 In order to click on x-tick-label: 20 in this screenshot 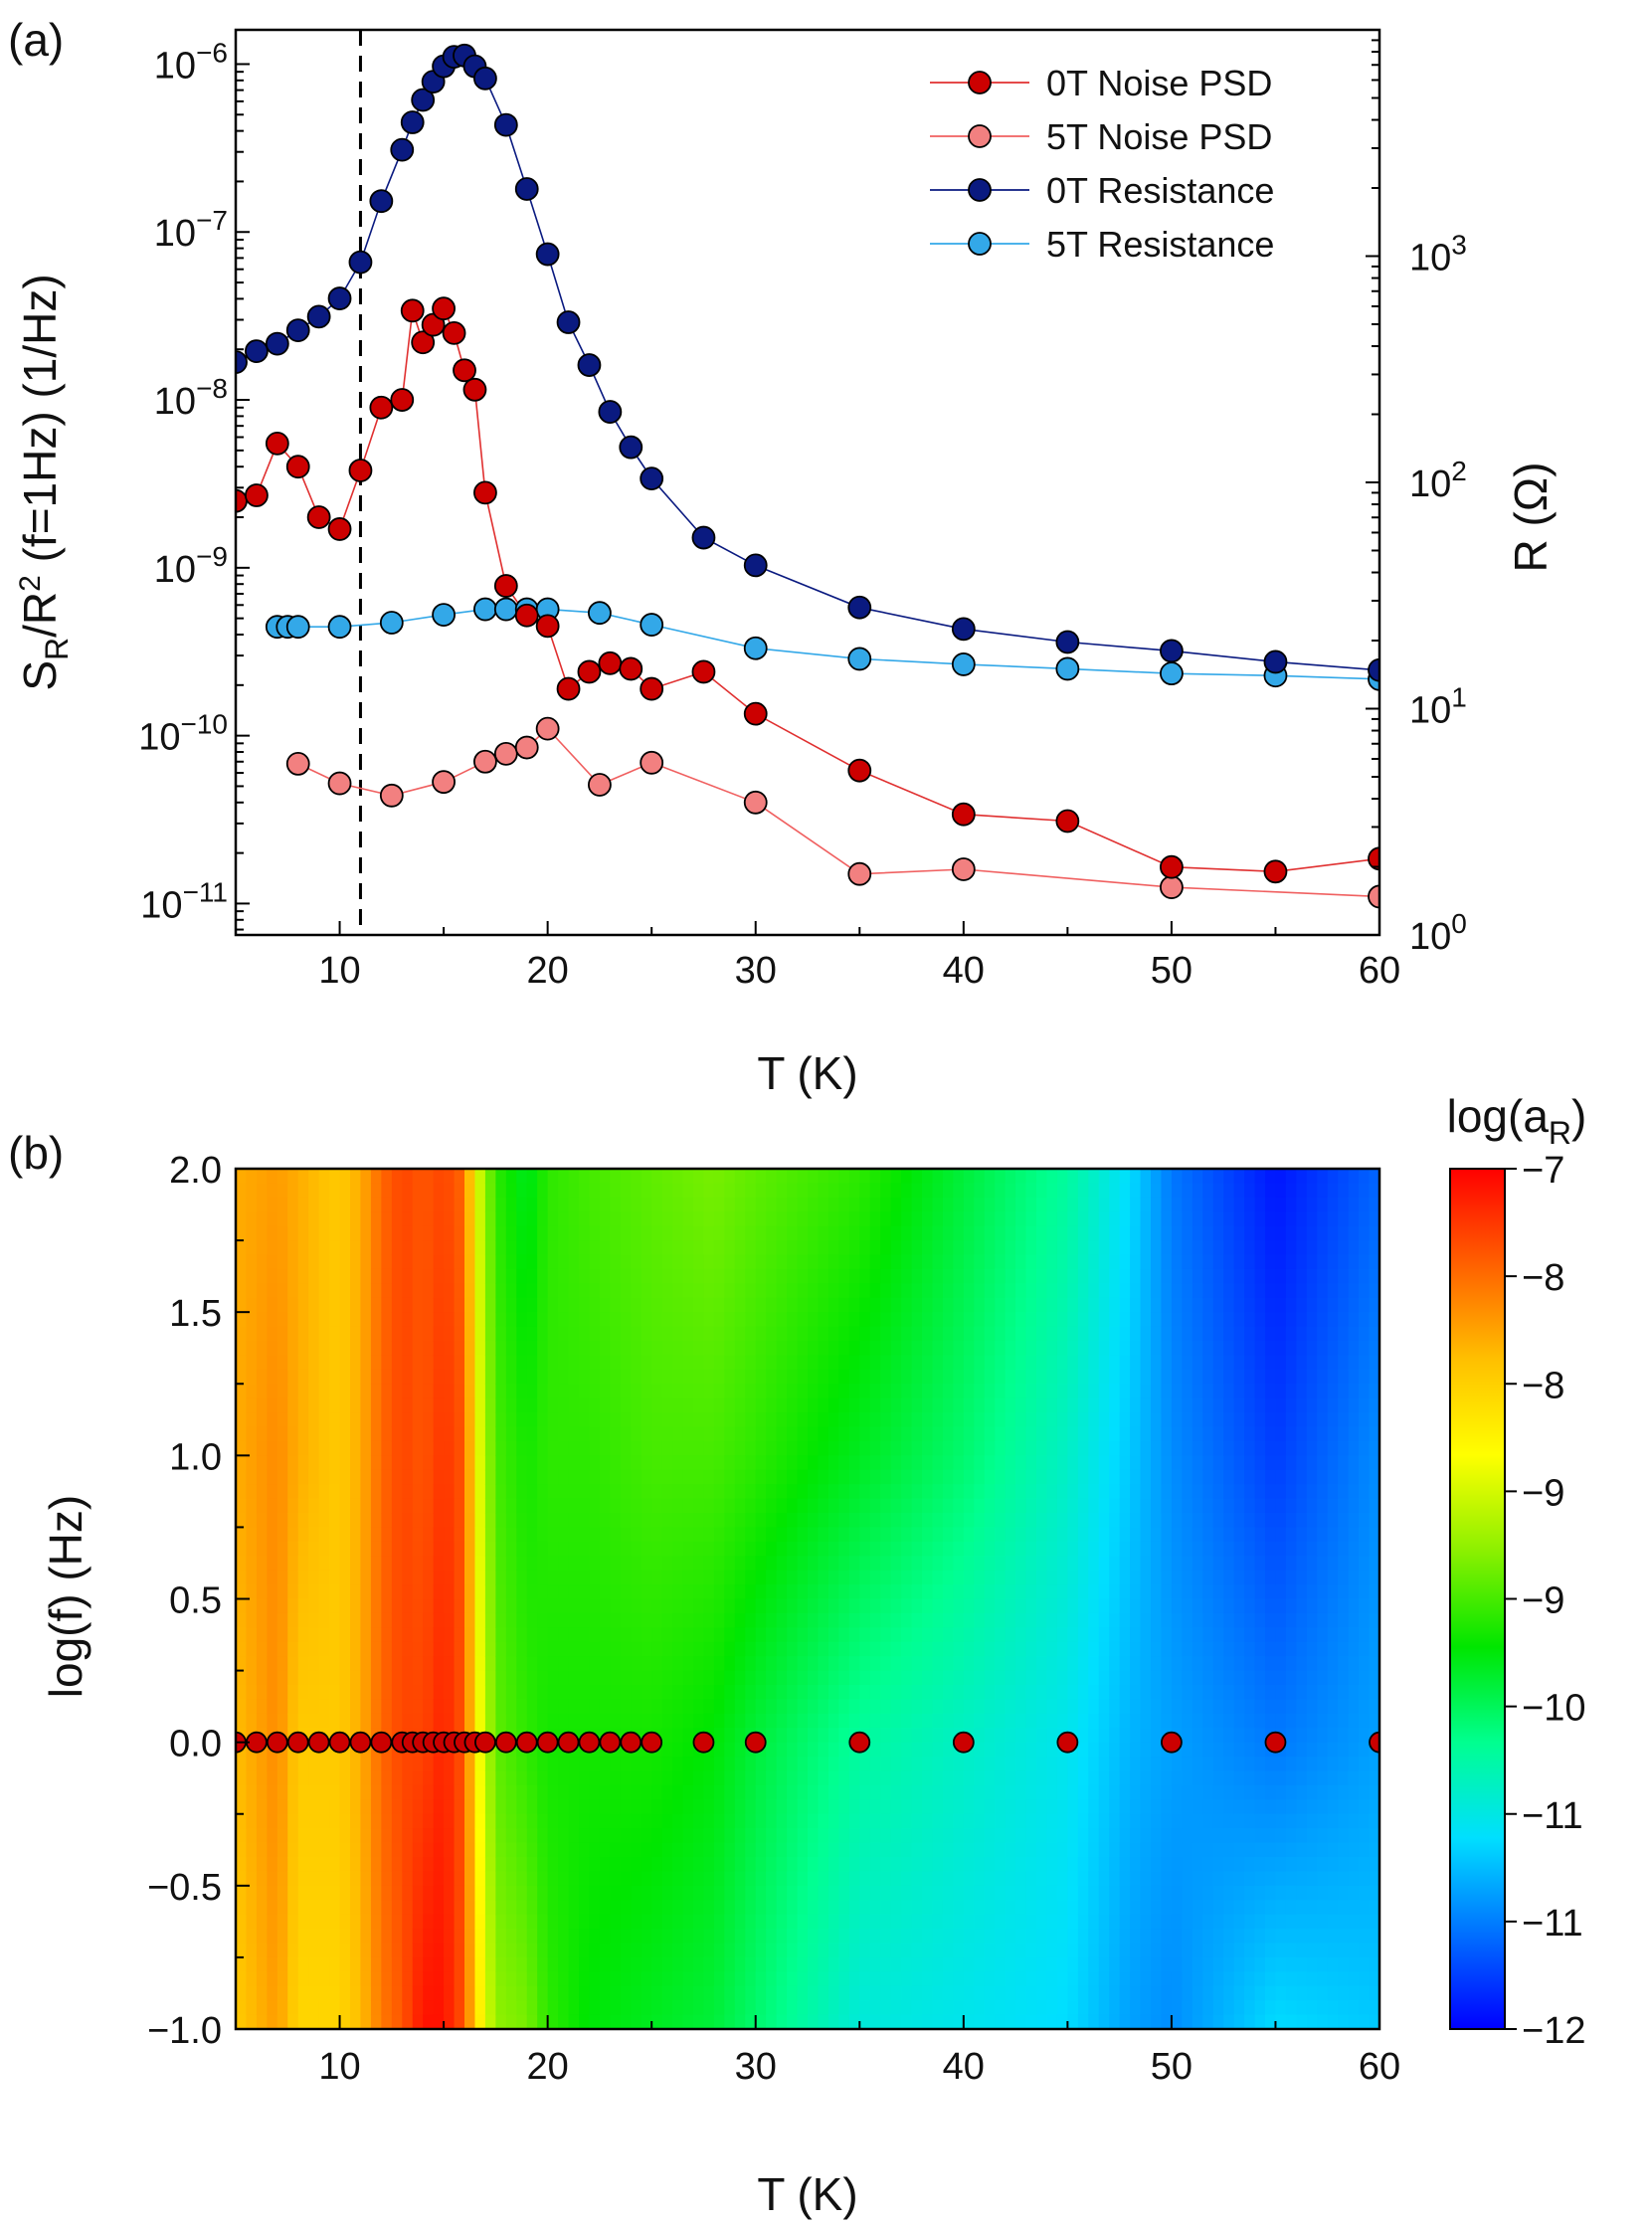, I will do `click(547, 971)`.